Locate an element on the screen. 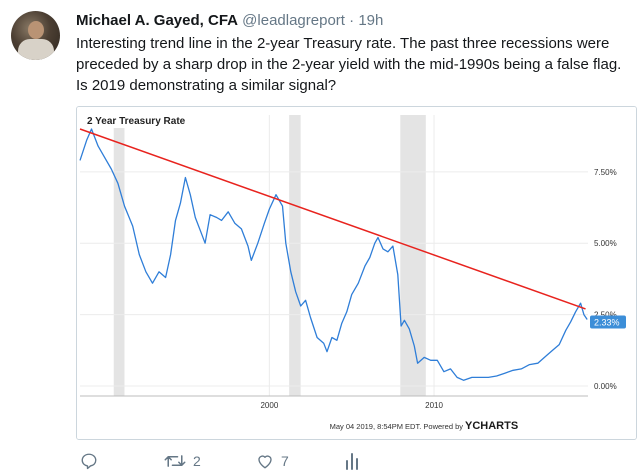 This screenshot has height=476, width=640. x-tick-labels: 2000 2010 is located at coordinates (351, 405).